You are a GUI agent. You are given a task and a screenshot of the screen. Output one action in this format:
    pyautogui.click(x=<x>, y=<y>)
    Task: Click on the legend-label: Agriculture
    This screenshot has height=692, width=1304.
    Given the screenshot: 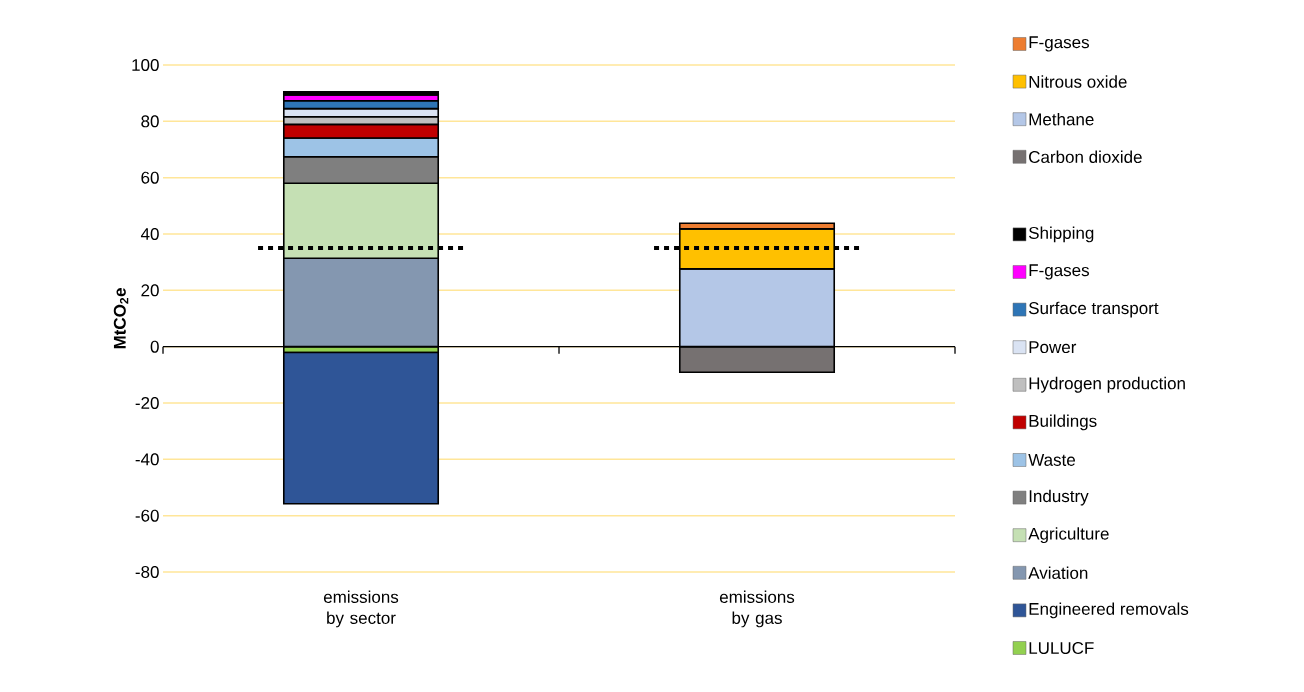 What is the action you would take?
    pyautogui.click(x=1068, y=535)
    